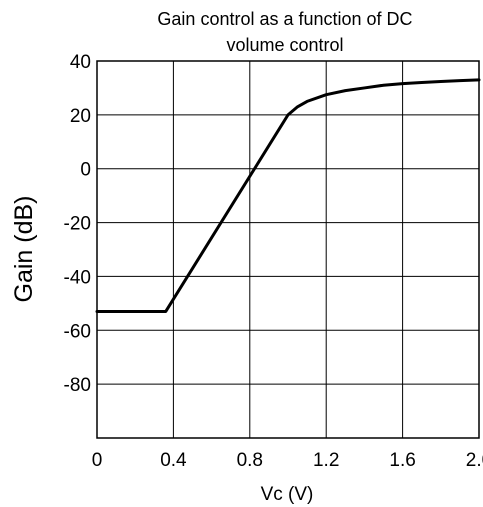  Describe the element at coordinates (85, 170) in the screenshot. I see `y-tick-label: 0` at that location.